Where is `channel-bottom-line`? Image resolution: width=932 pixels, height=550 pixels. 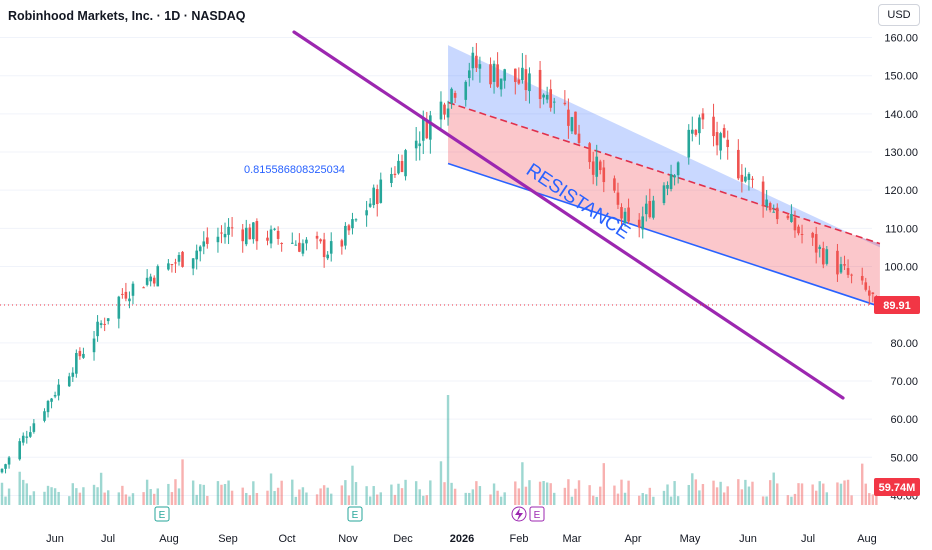
channel-bottom-line is located at coordinates (664, 235).